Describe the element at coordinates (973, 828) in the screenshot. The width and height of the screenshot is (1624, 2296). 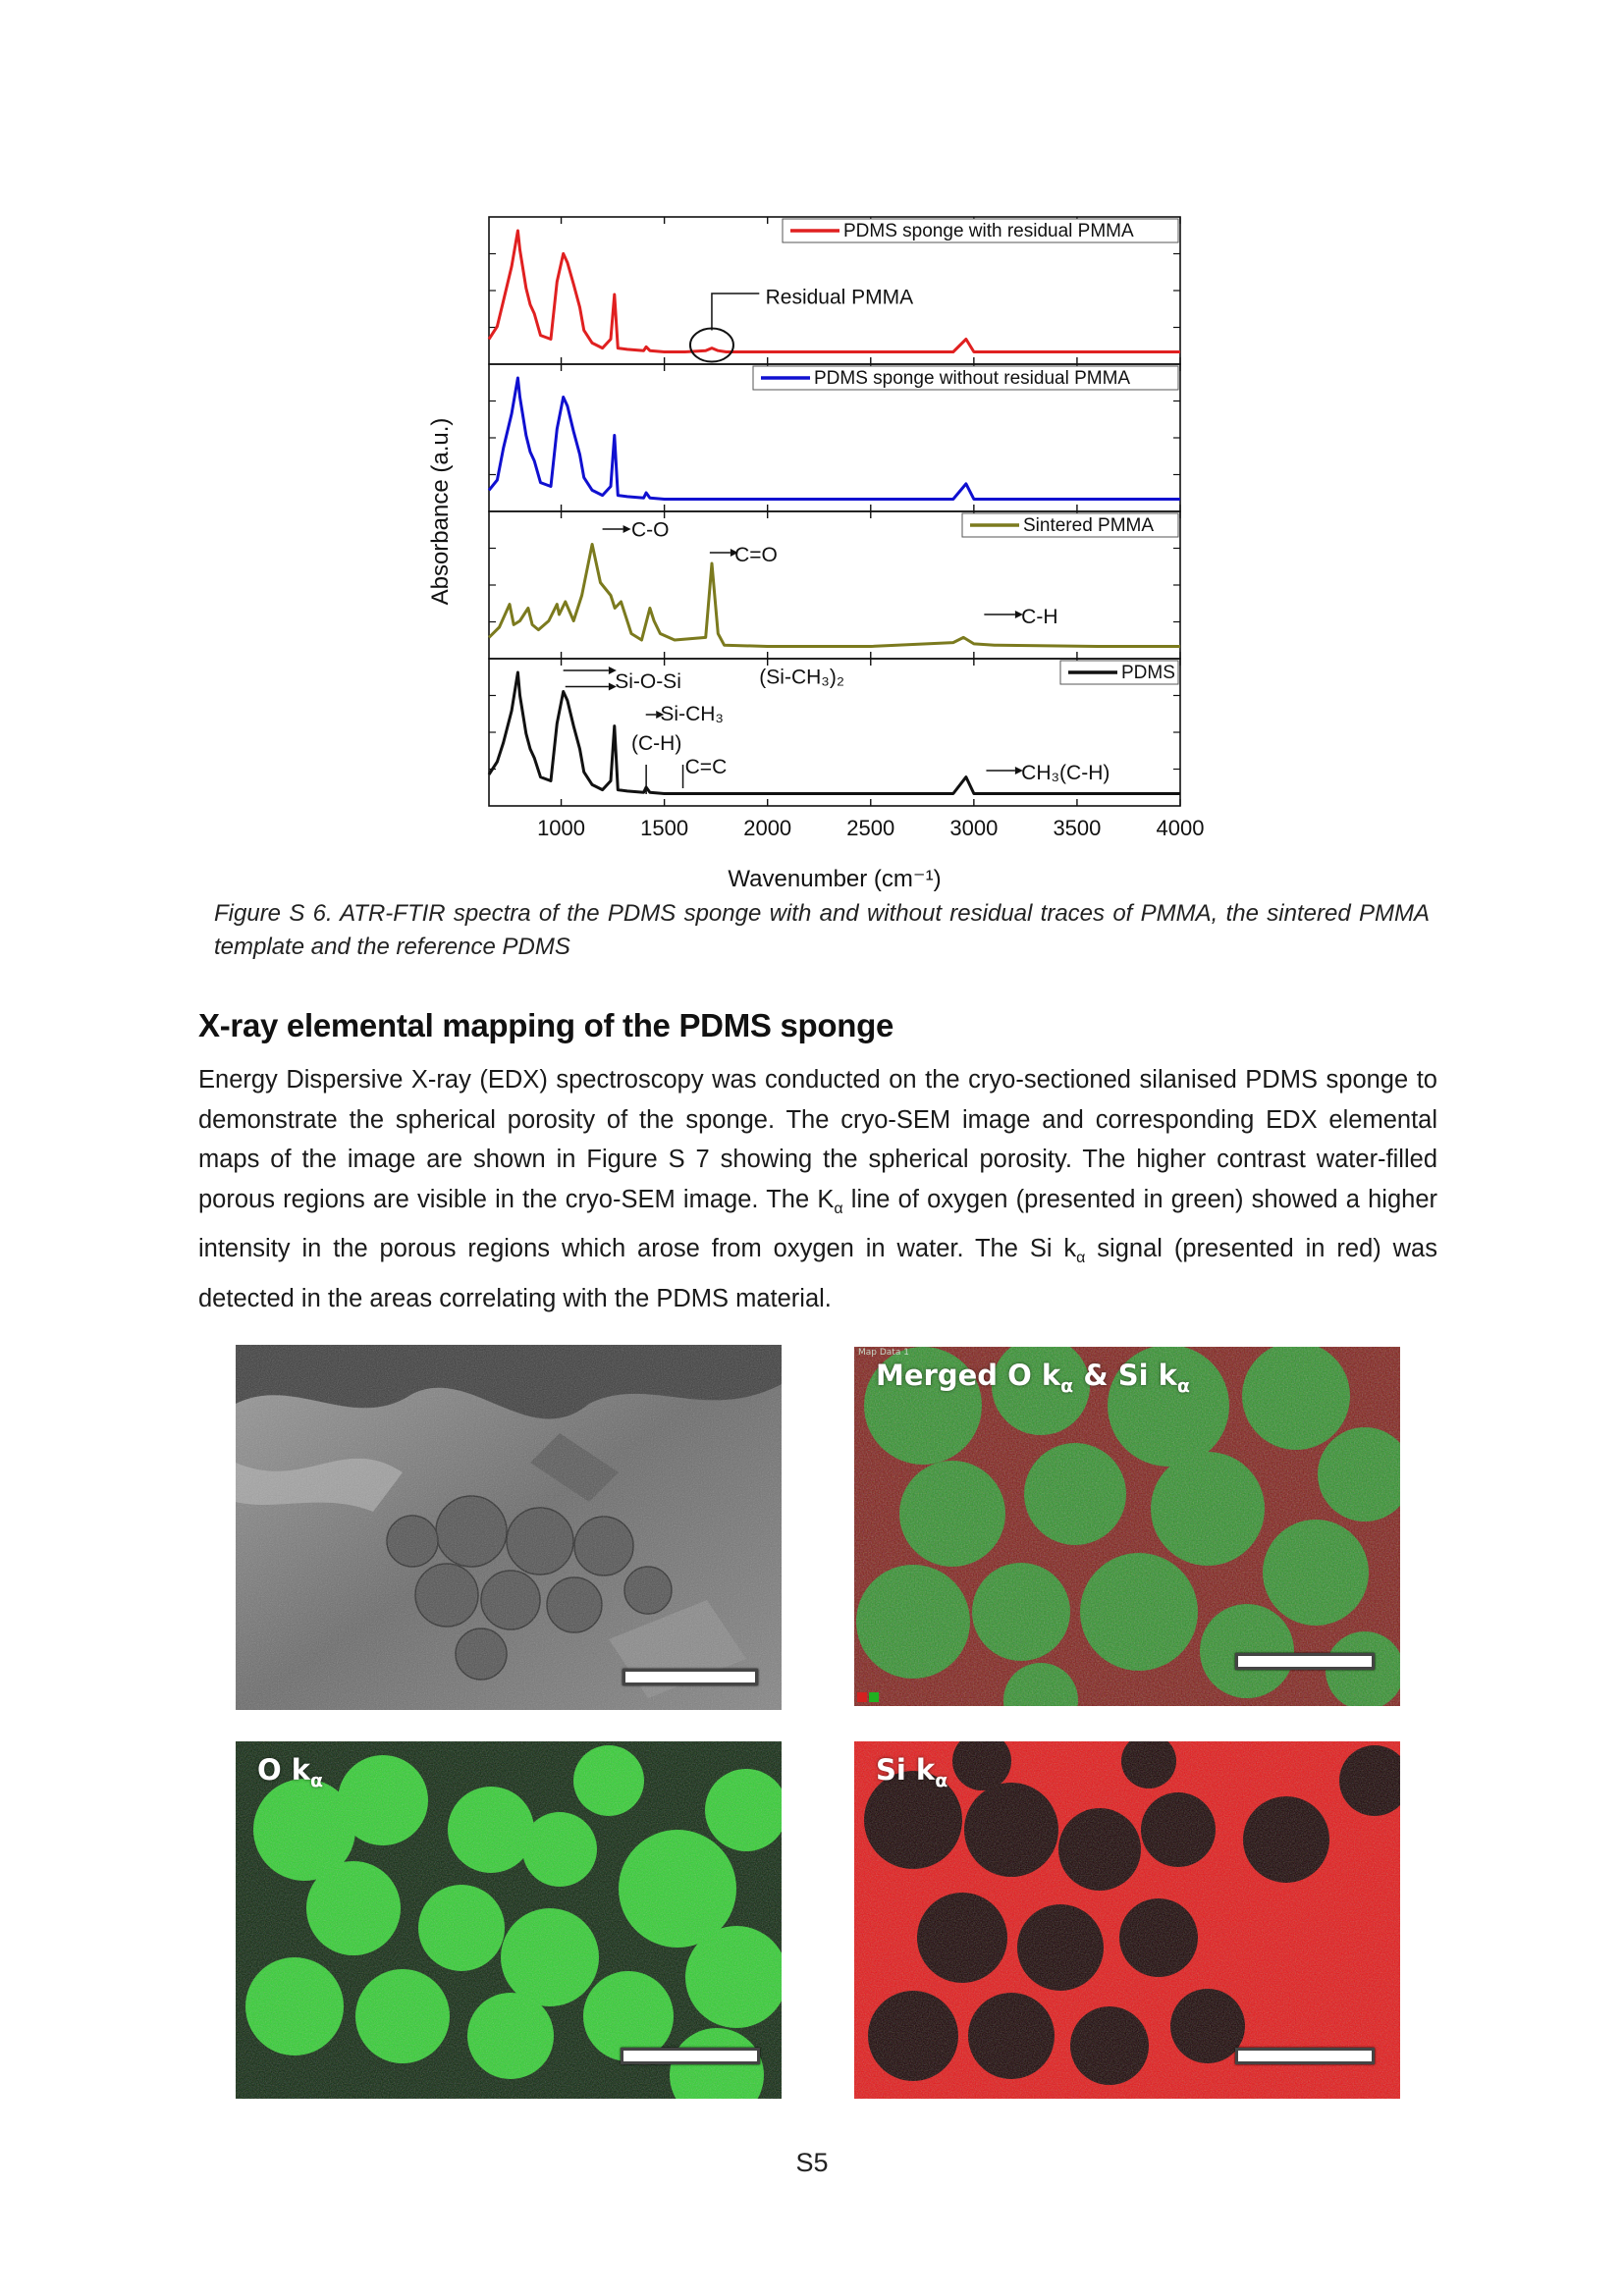
I see `x-tick-label: 3000` at that location.